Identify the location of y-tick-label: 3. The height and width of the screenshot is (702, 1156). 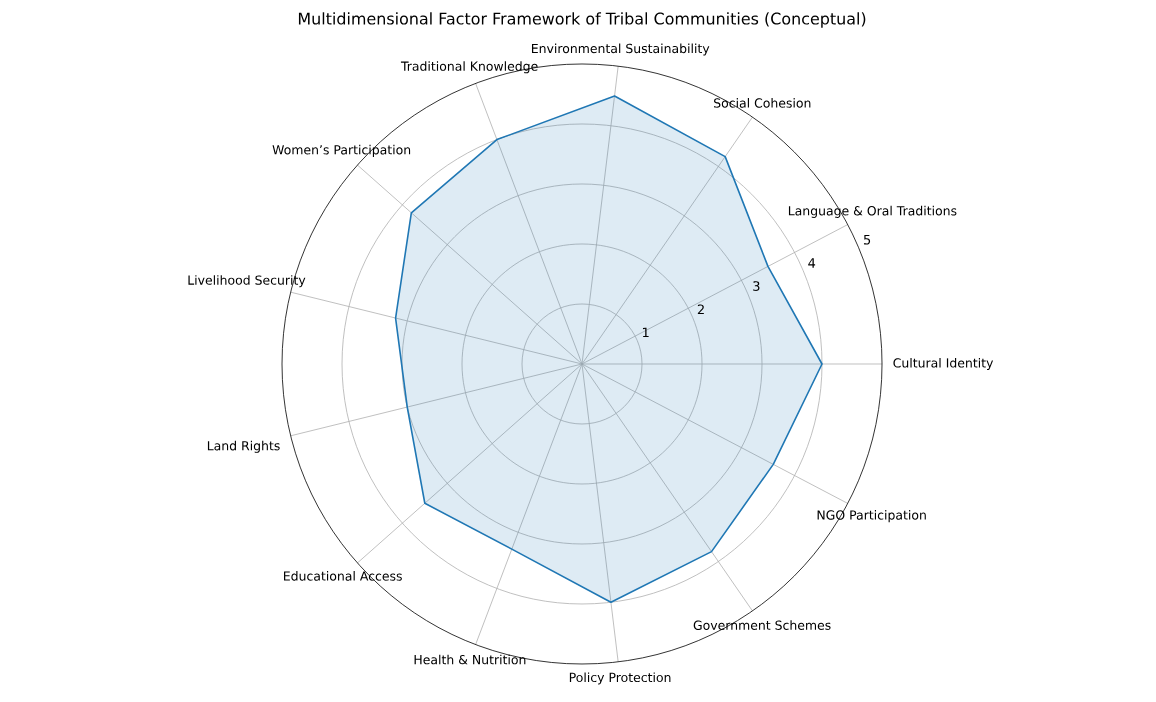
(756, 286).